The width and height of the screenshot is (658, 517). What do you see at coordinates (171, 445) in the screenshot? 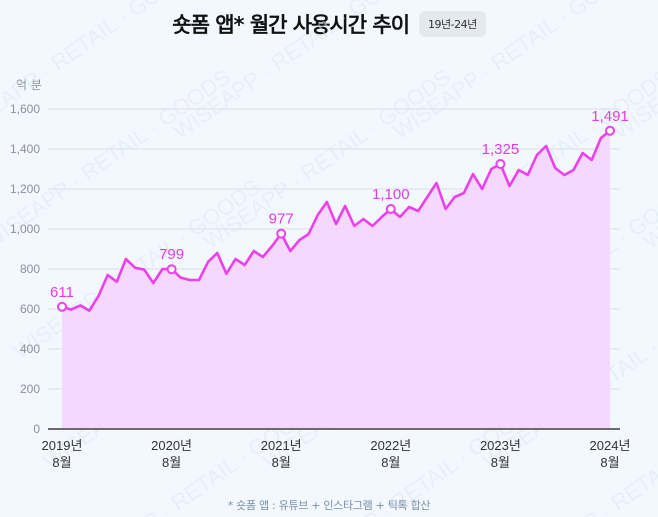
I see `x-tick-label-year: 2020년` at bounding box center [171, 445].